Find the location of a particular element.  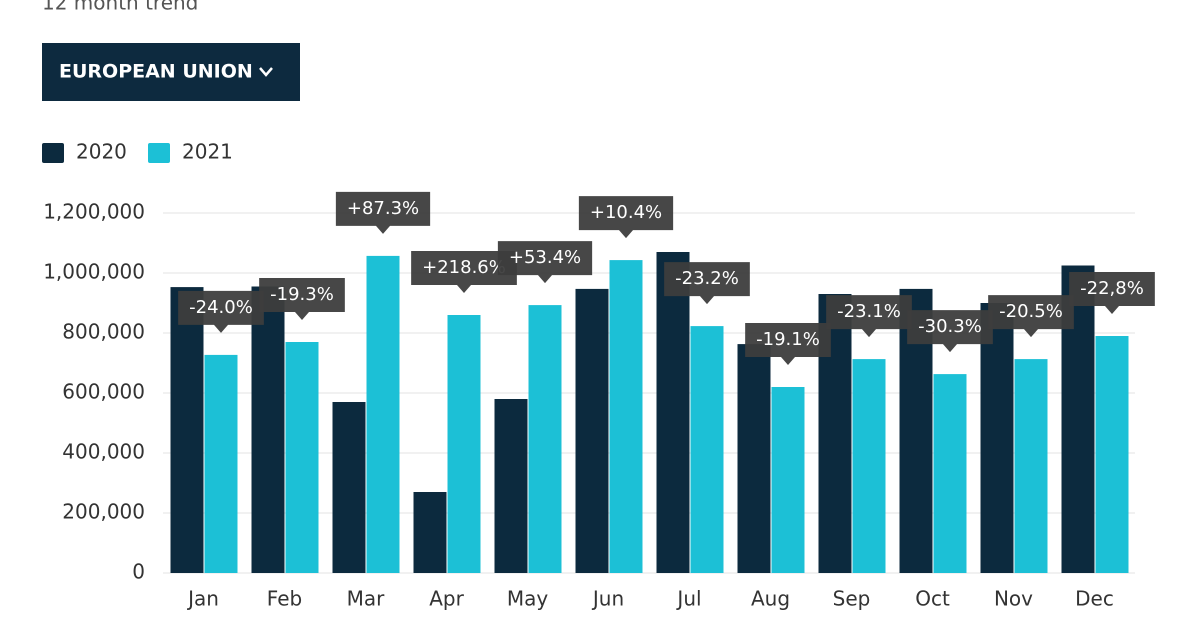

x-tick-label: Jan is located at coordinates (202, 599).